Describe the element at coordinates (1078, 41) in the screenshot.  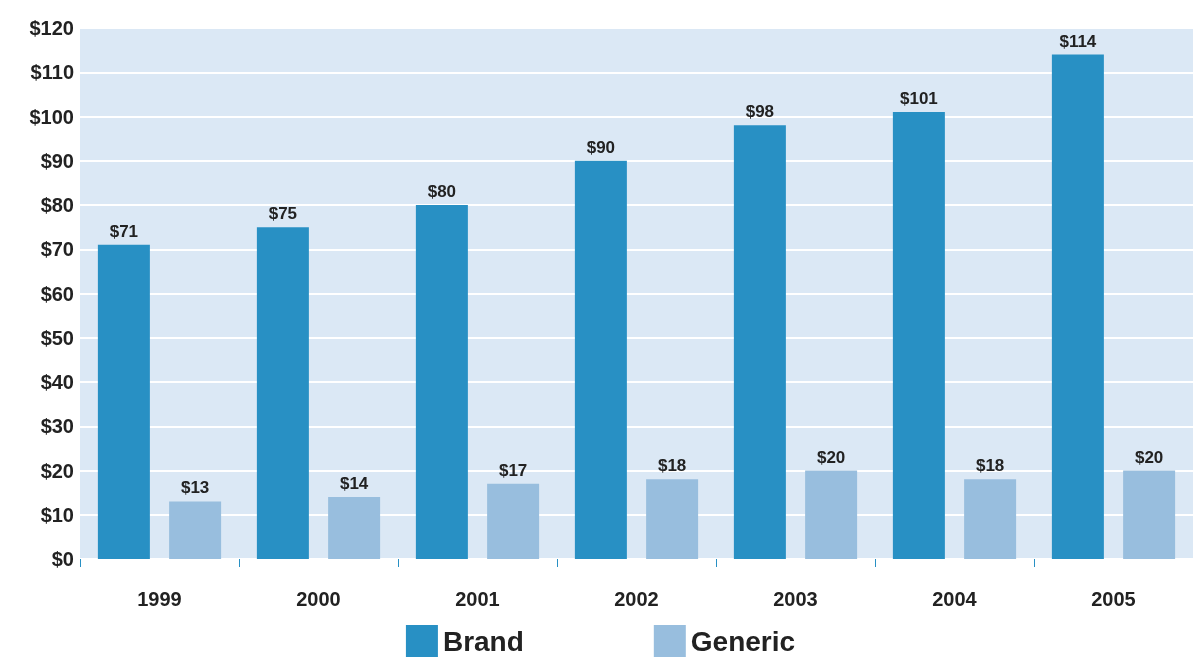
I see `data-label: $114` at that location.